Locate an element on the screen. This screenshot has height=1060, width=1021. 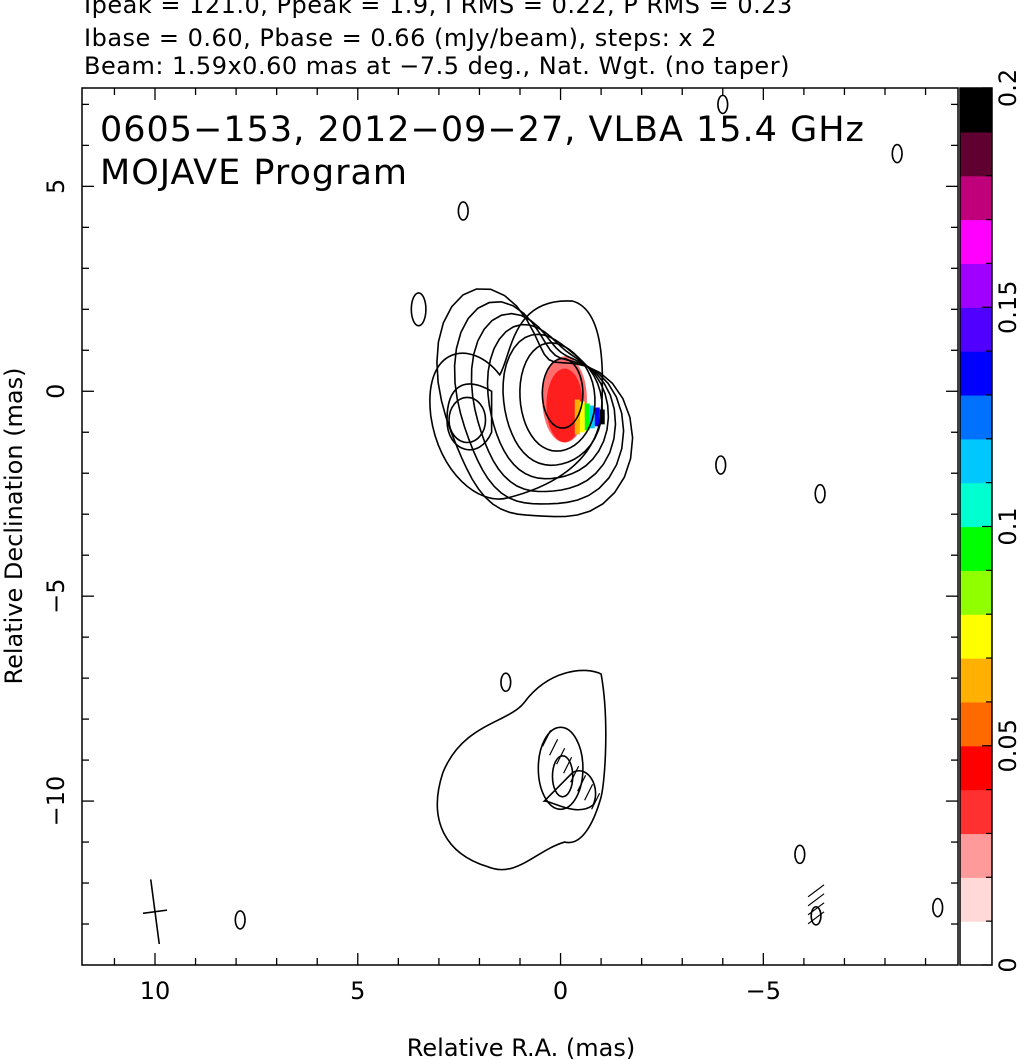
colorbar-tick-label: 0.05 is located at coordinates (1007, 745).